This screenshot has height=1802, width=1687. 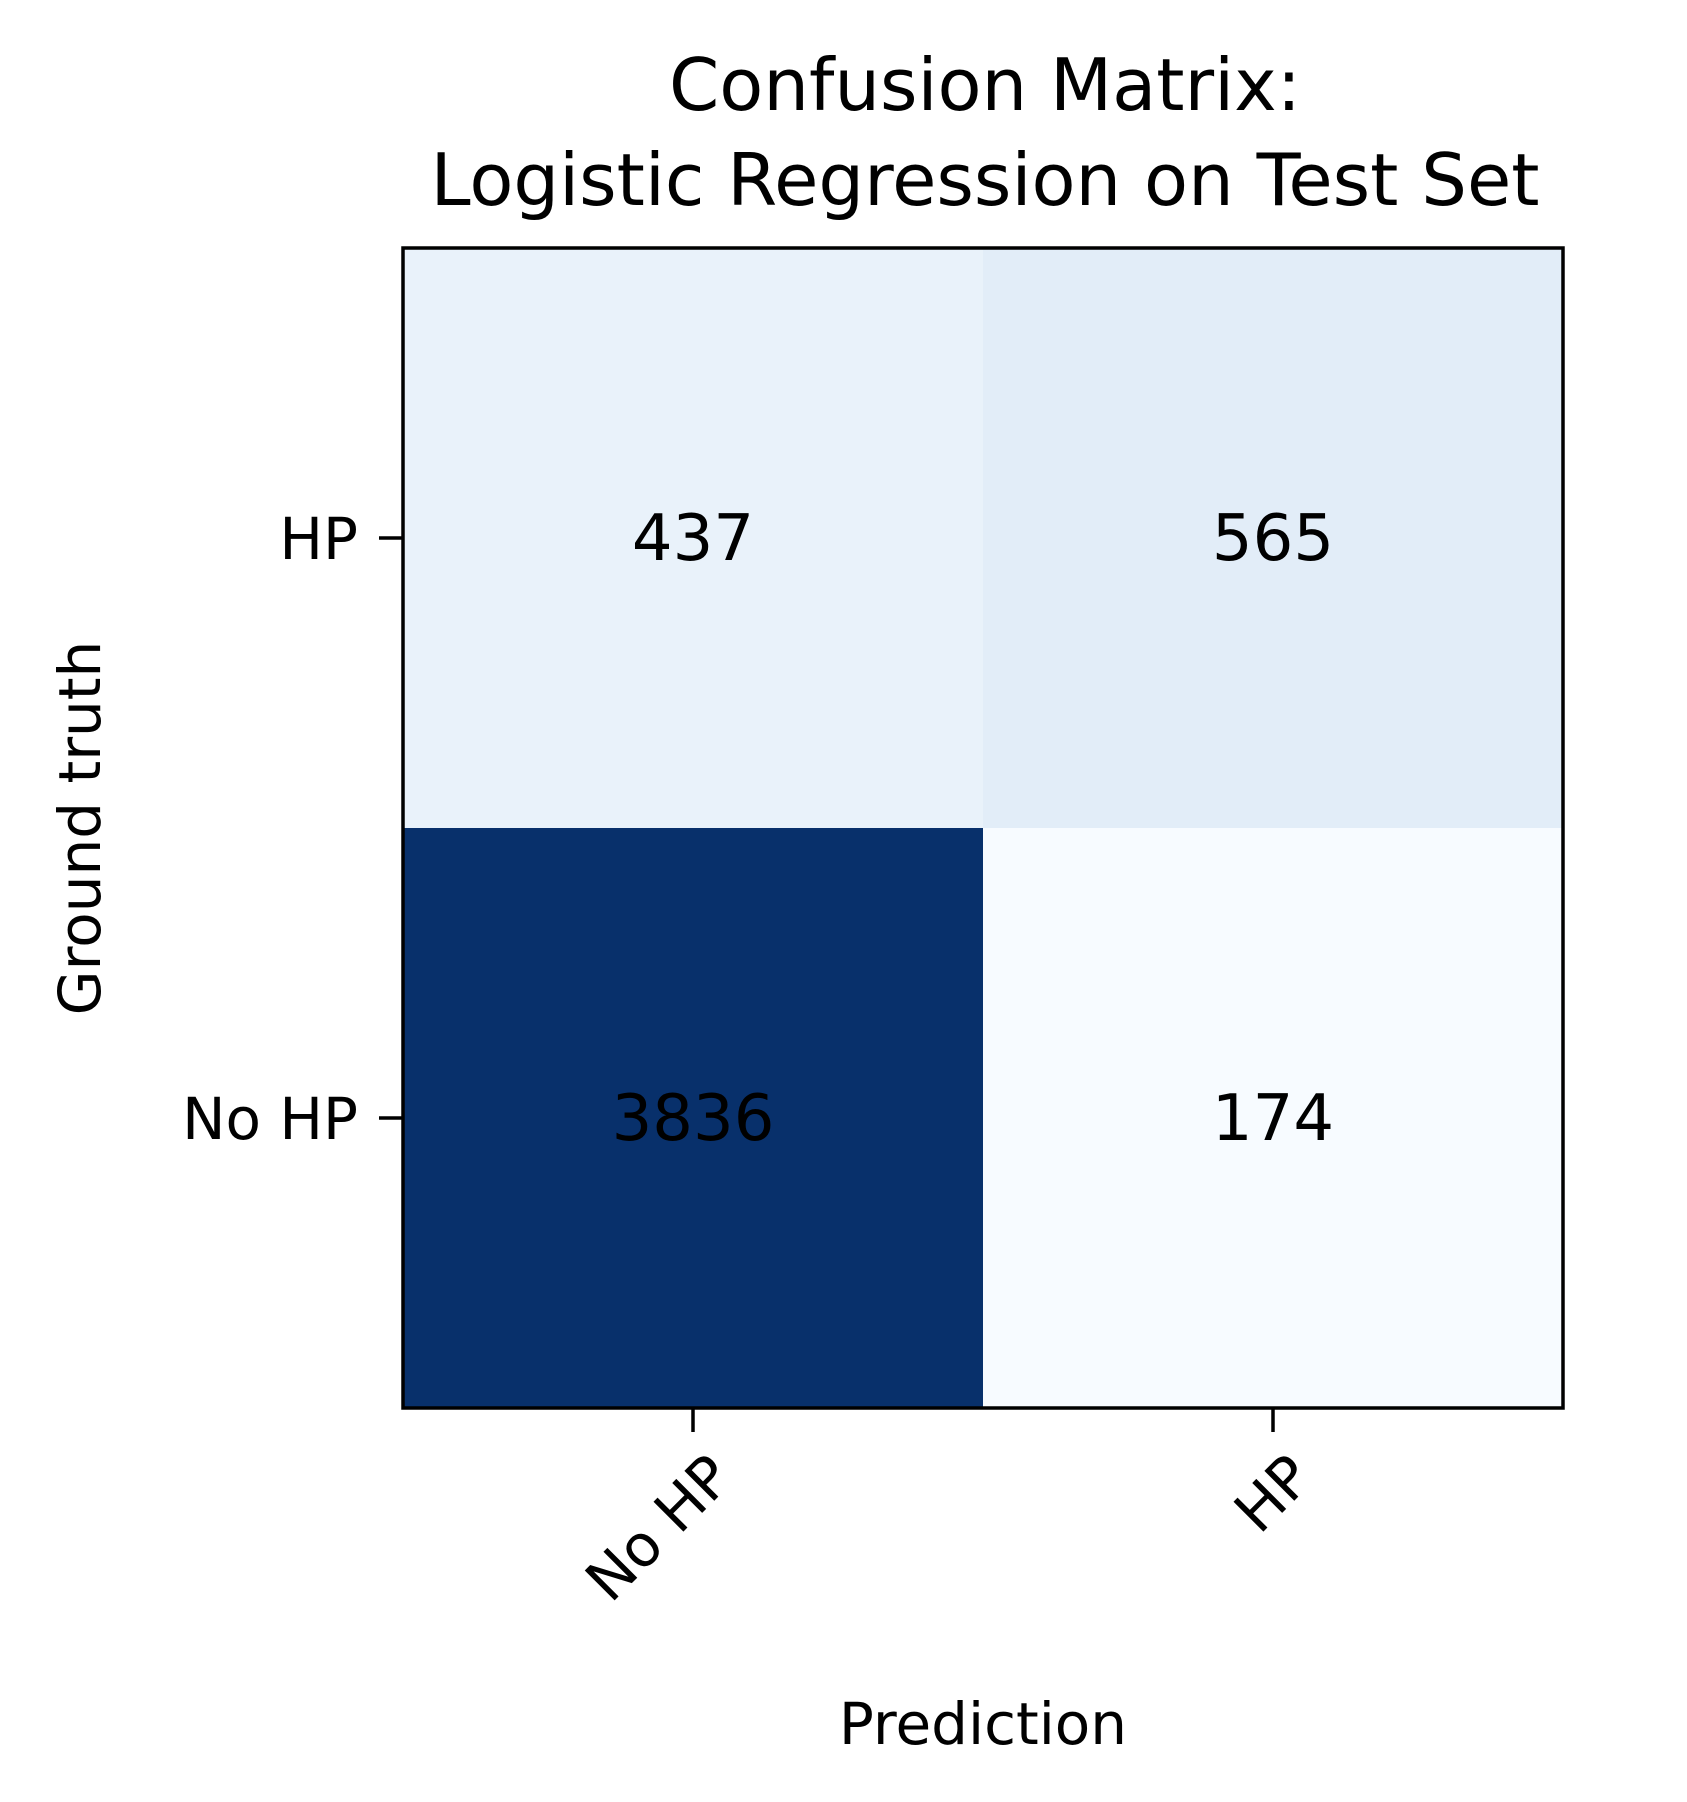 I want to click on cell-value-label: 174, so click(x=1273, y=1119).